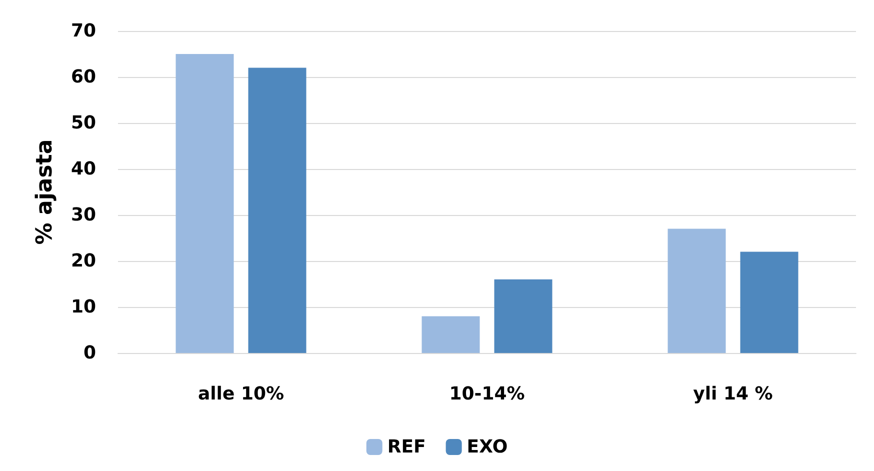 Image resolution: width=874 pixels, height=471 pixels. I want to click on x-tick-label: alle 10%, so click(241, 394).